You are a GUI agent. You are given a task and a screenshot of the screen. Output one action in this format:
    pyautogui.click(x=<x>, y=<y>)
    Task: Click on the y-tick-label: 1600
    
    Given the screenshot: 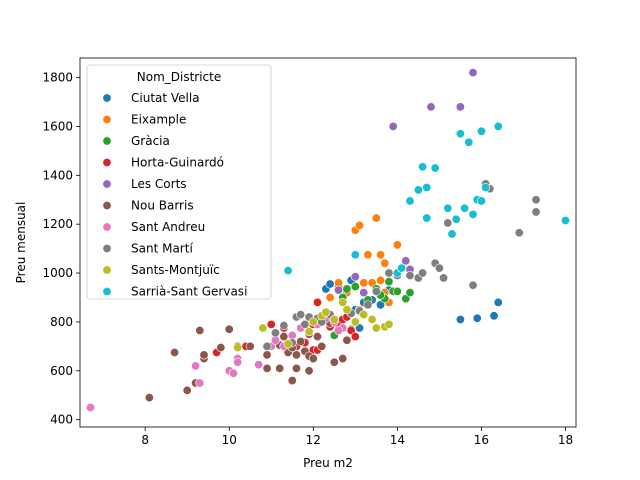 What is the action you would take?
    pyautogui.click(x=57, y=126)
    